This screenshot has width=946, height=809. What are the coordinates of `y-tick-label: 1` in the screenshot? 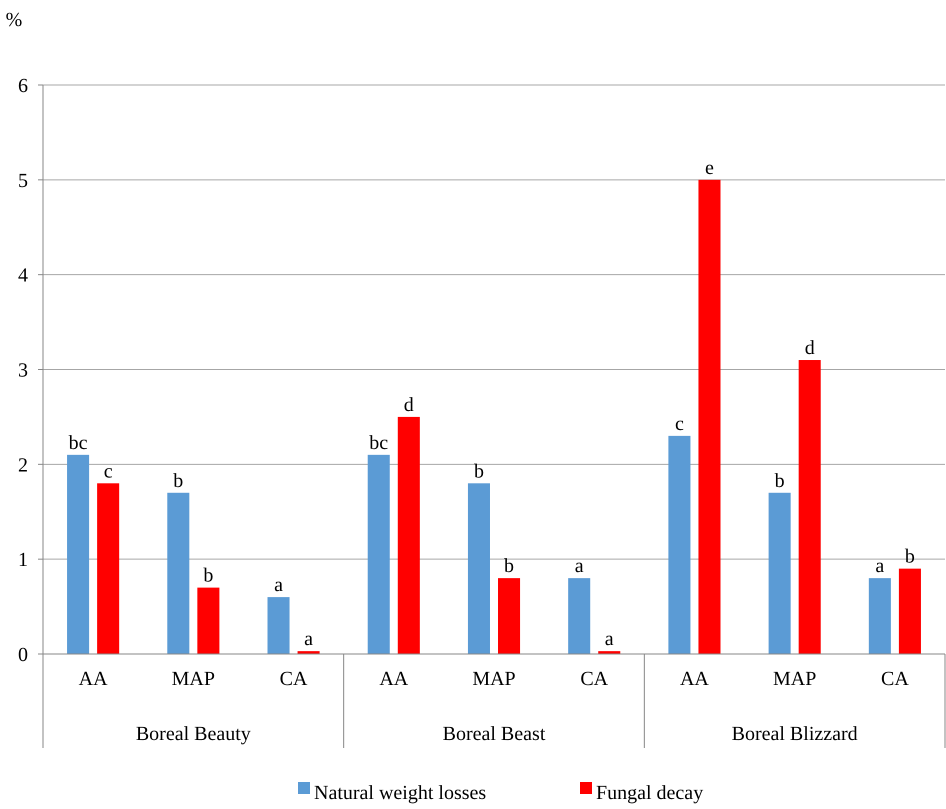 It's located at (23, 560).